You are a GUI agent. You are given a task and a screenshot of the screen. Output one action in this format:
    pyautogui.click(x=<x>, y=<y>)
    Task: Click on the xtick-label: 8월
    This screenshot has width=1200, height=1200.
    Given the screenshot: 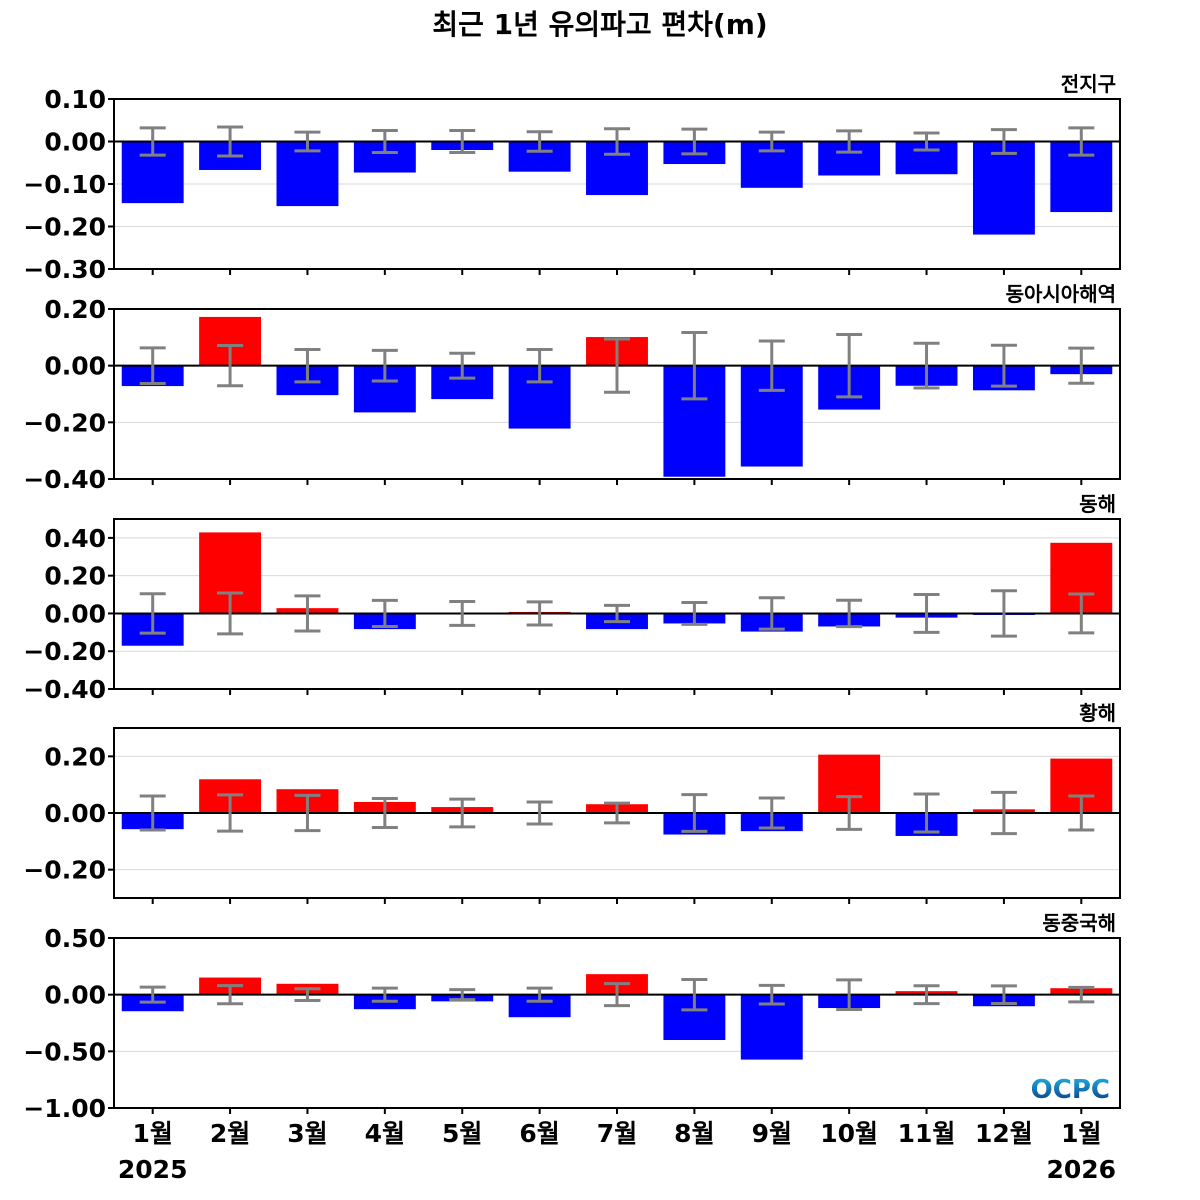 What is the action you would take?
    pyautogui.click(x=694, y=1133)
    